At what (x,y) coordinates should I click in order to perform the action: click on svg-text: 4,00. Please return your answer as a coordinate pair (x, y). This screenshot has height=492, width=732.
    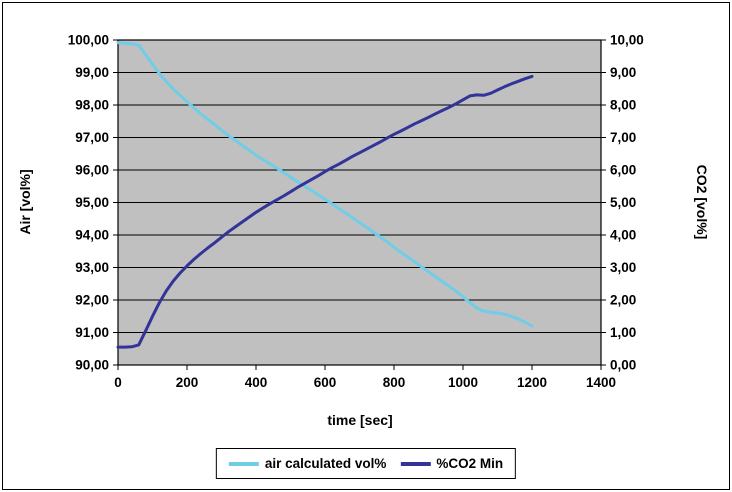
    Looking at the image, I should click on (623, 235).